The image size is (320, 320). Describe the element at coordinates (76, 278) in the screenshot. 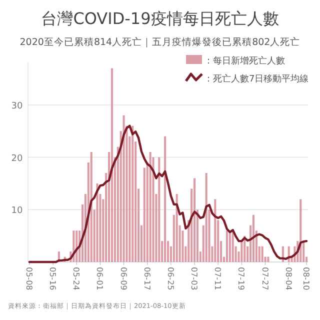

I see `x-tick-label: 05-24` at that location.